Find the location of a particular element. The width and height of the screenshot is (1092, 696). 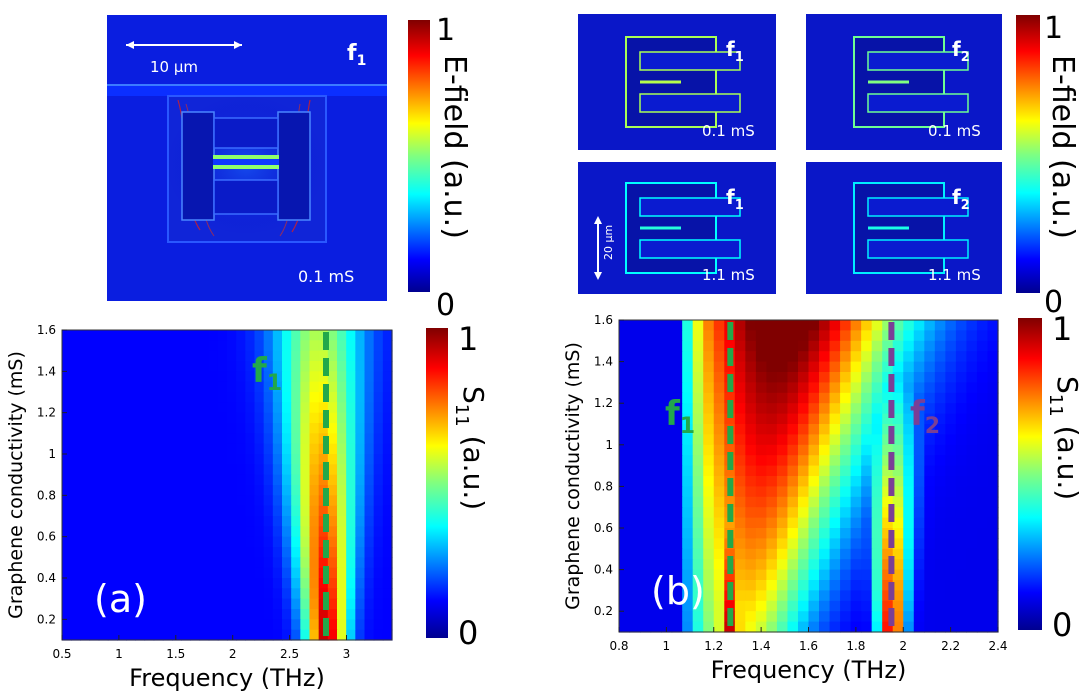

y-tick-label: 1 is located at coordinates (52, 454).